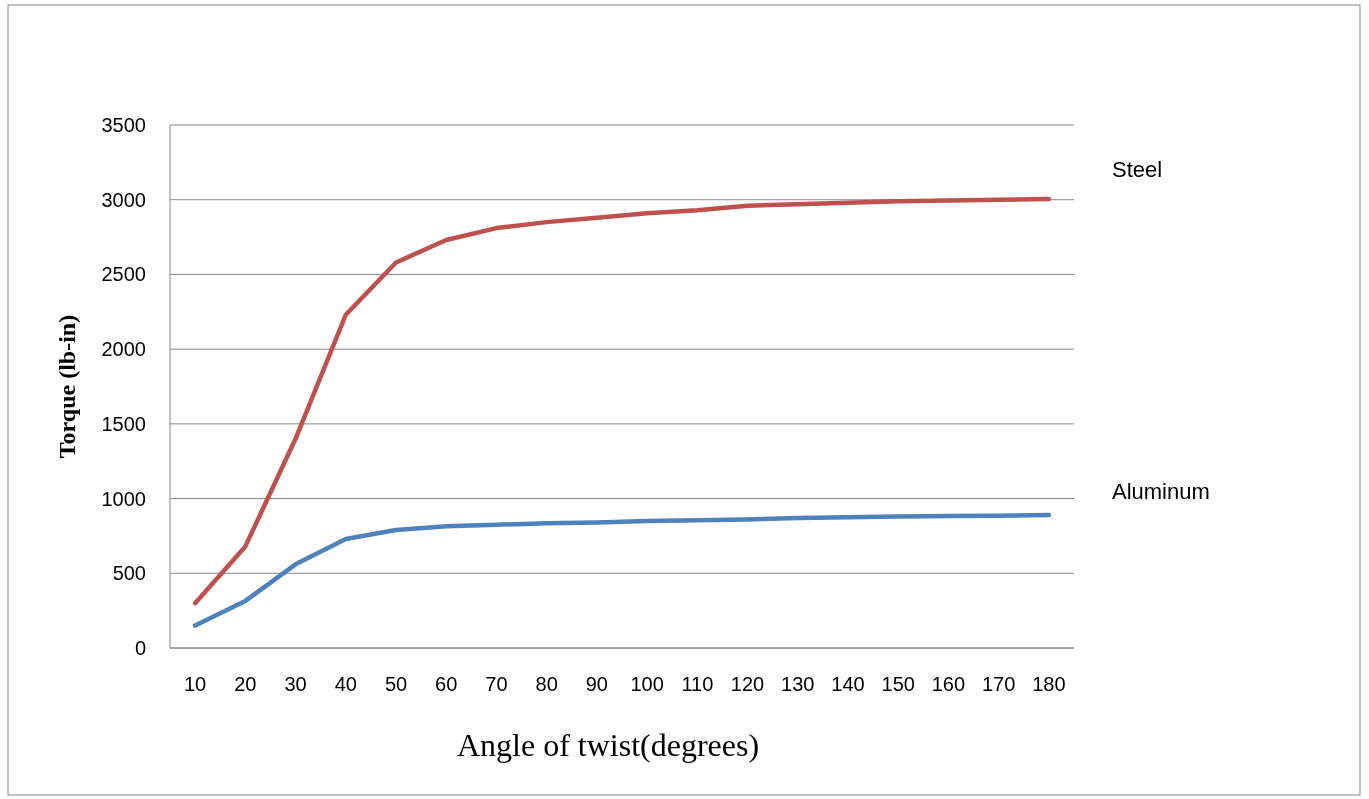 This screenshot has width=1369, height=799. Describe the element at coordinates (948, 684) in the screenshot. I see `x-tick-label: 160` at that location.